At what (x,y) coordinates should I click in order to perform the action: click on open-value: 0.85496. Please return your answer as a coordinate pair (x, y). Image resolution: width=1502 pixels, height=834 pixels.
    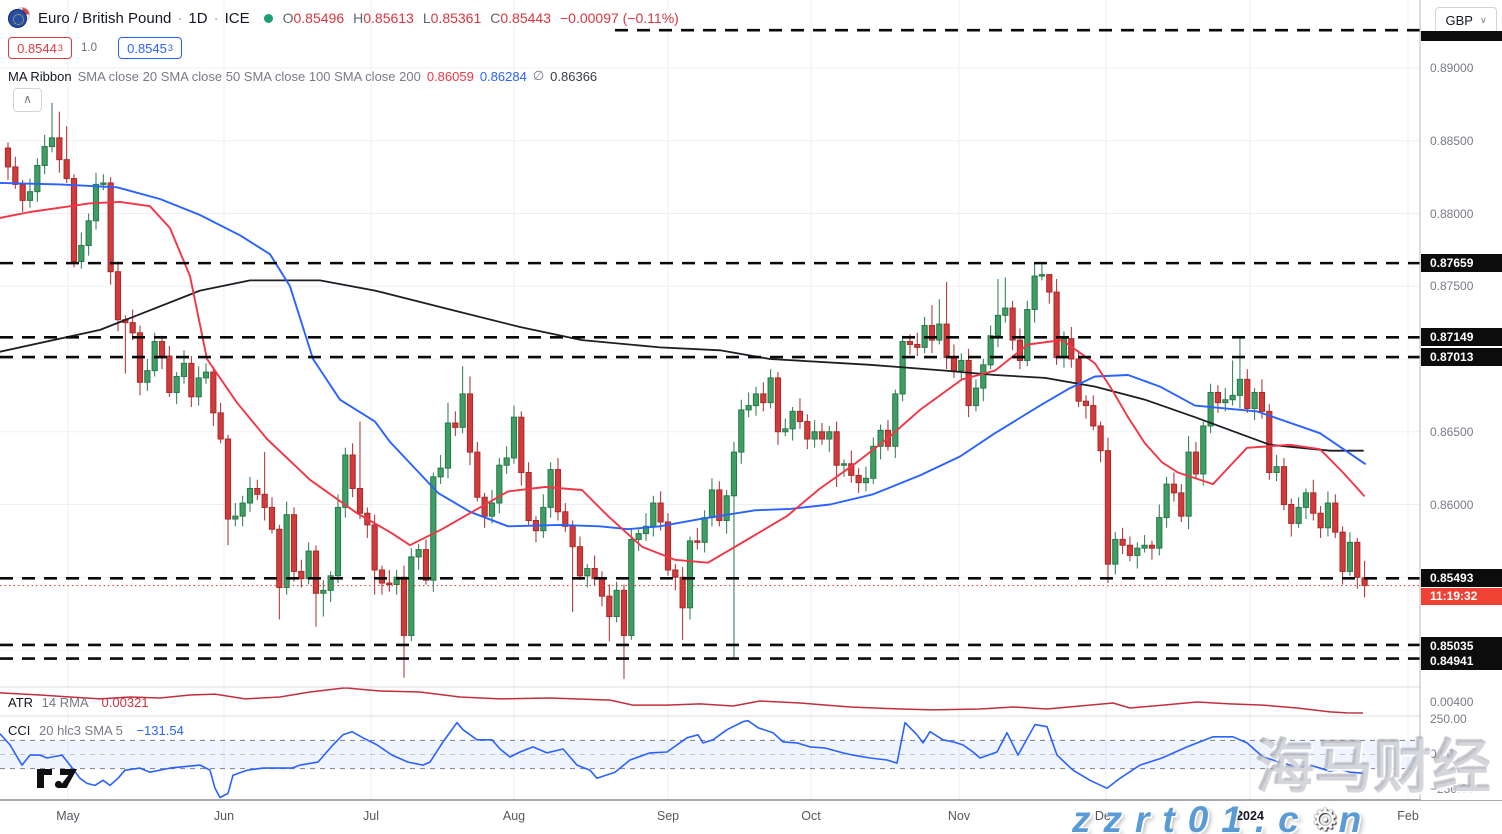
    Looking at the image, I should click on (319, 18).